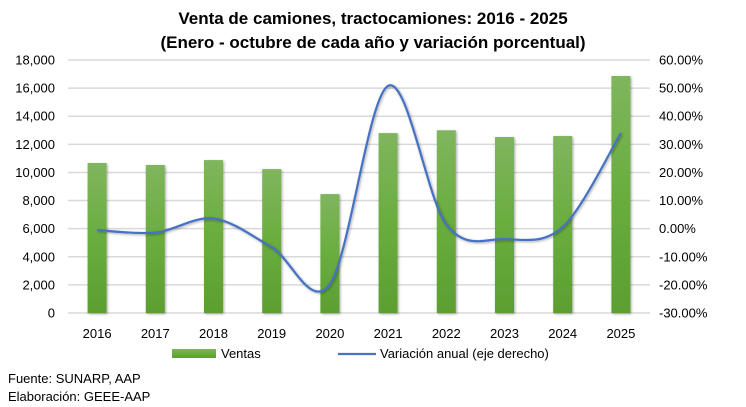 This screenshot has width=746, height=407. What do you see at coordinates (683, 313) in the screenshot?
I see `right-tick-label: -30.00%` at bounding box center [683, 313].